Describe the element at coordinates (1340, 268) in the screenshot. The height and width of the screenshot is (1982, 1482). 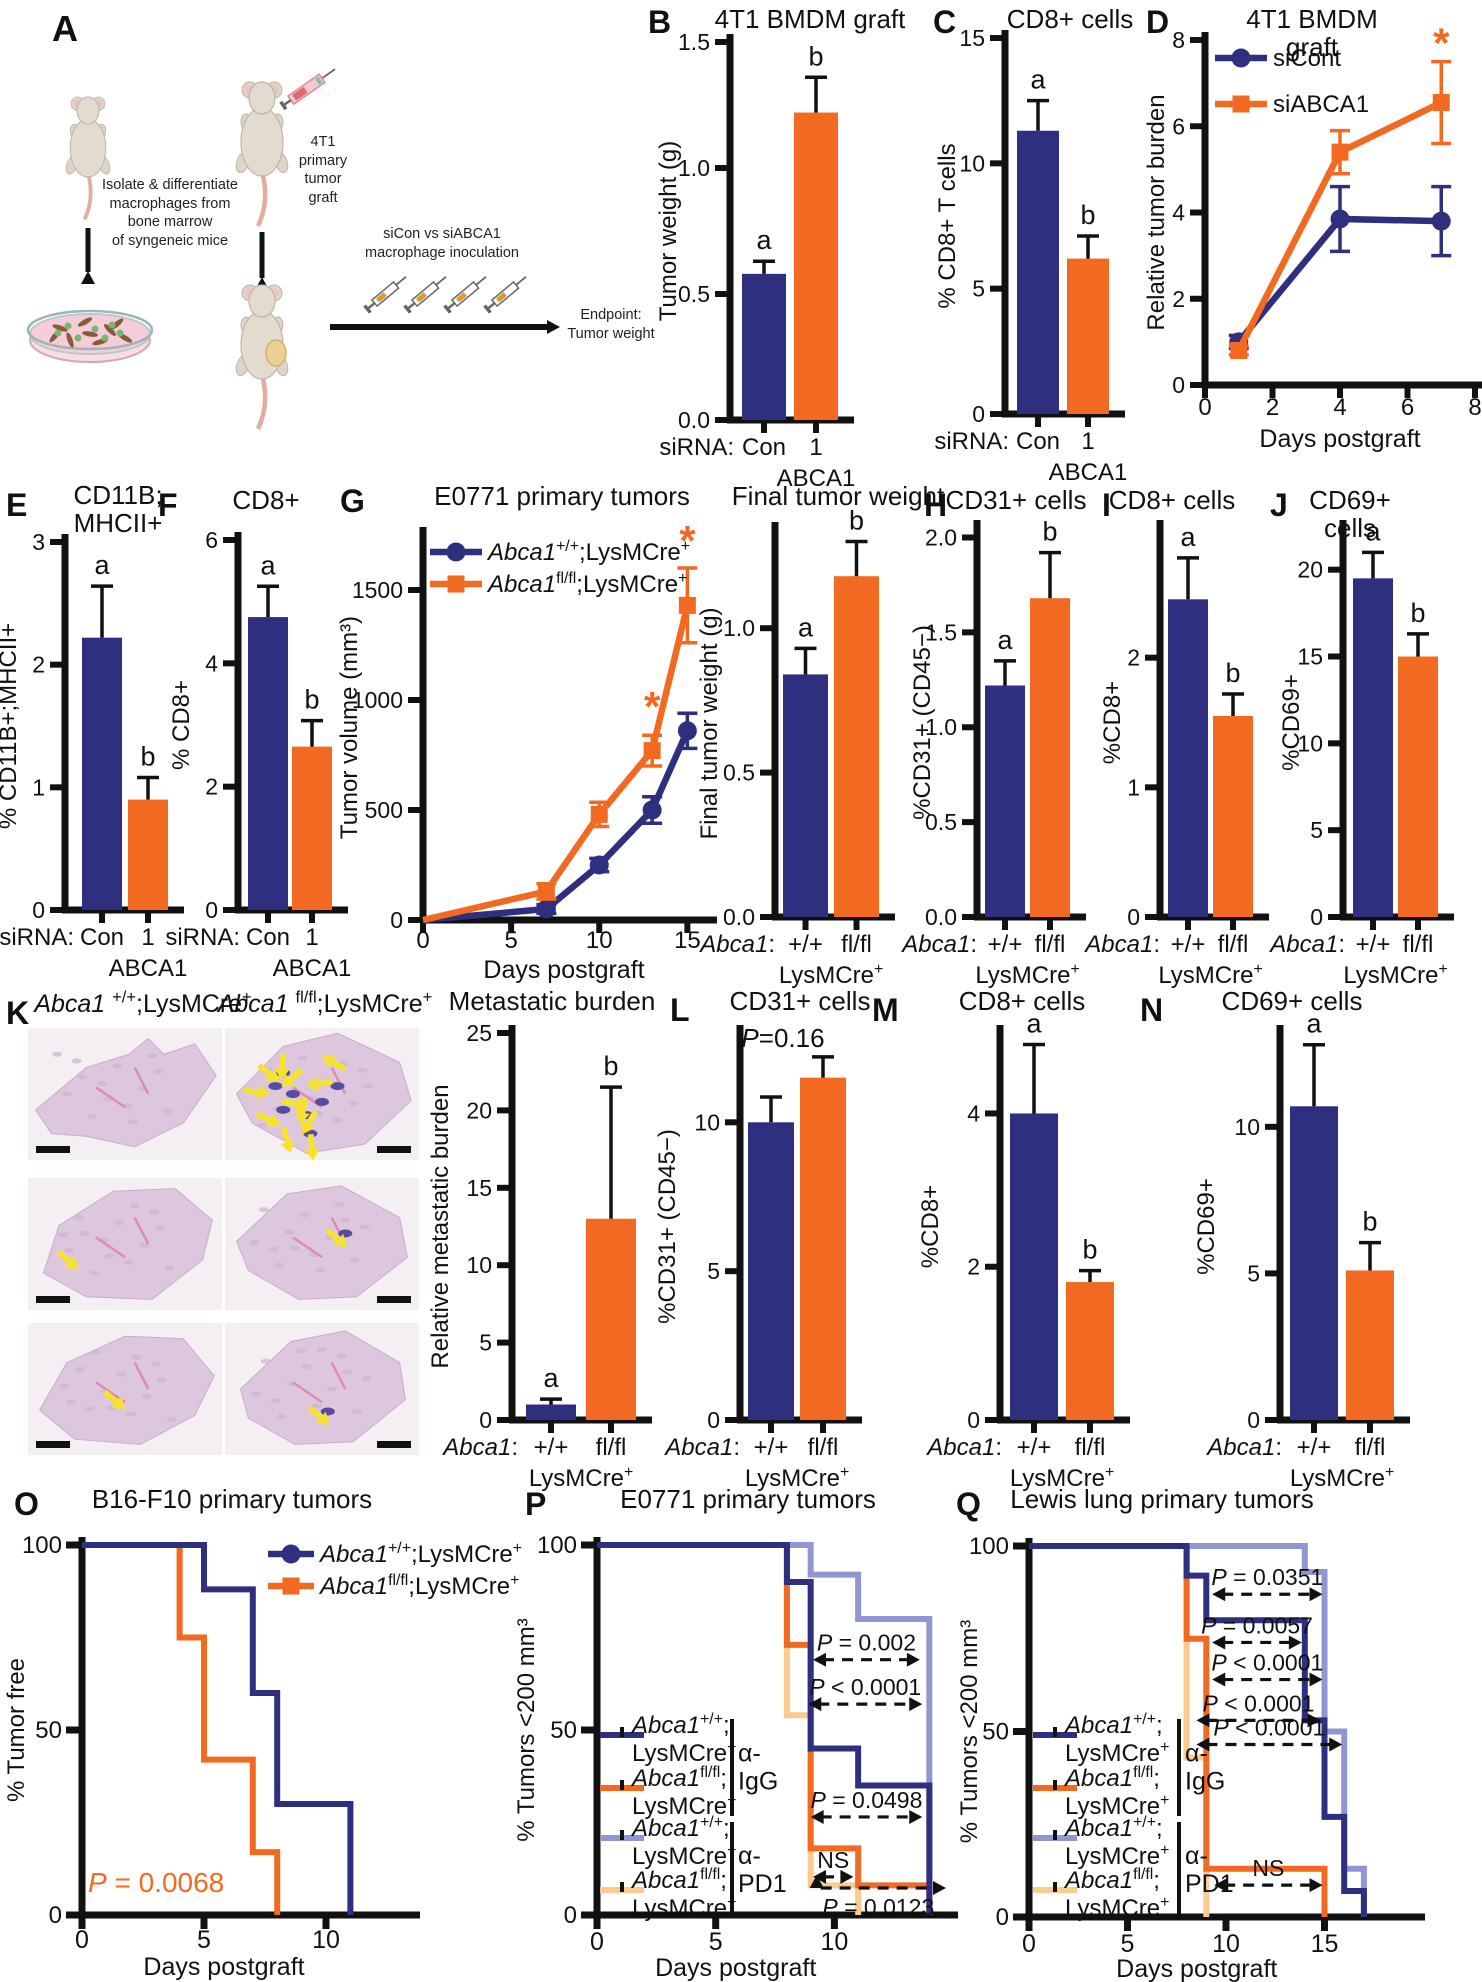
I see `series-navy` at that location.